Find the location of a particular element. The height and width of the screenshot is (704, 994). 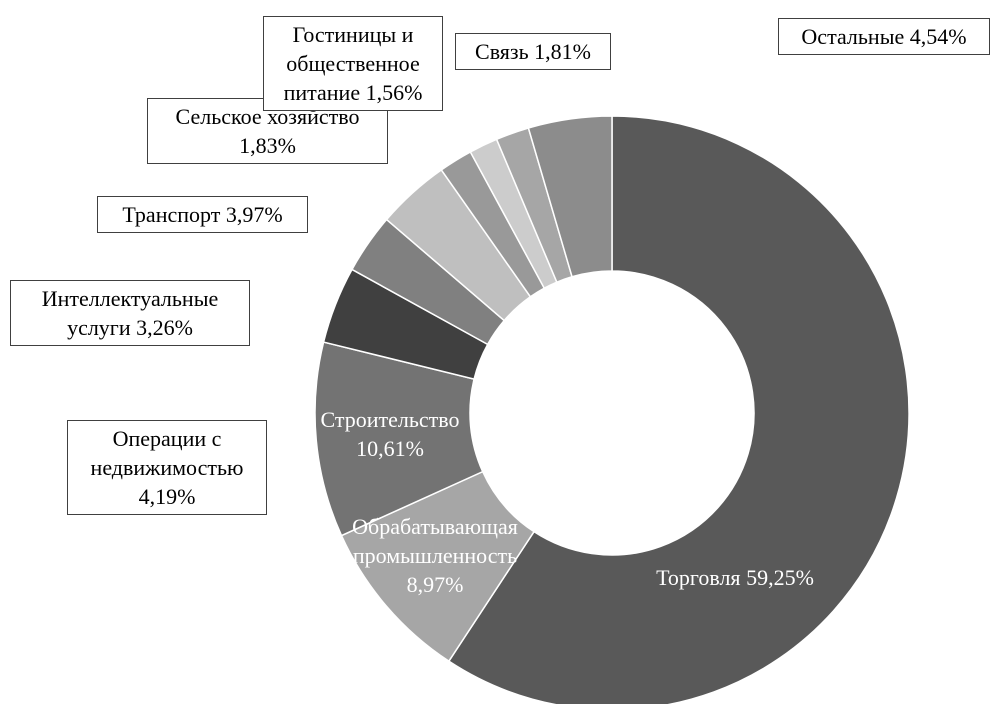

data-label: Транспорт 3,97% is located at coordinates (202, 214).